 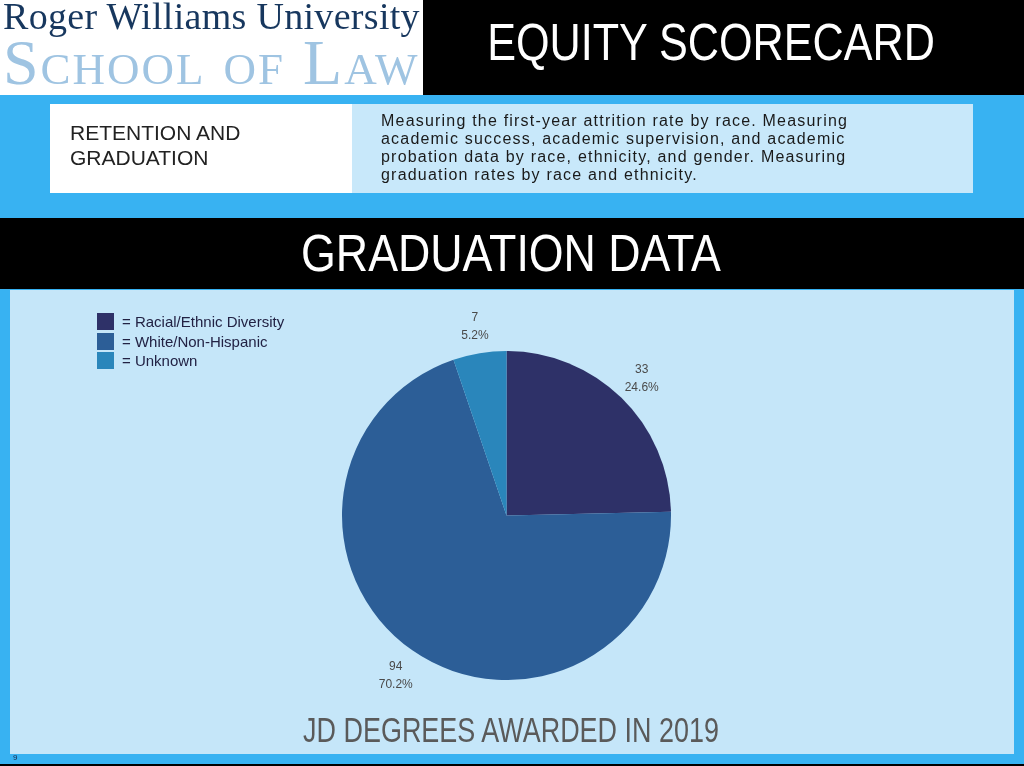 I want to click on data-label: 7 5.2%, so click(x=475, y=325).